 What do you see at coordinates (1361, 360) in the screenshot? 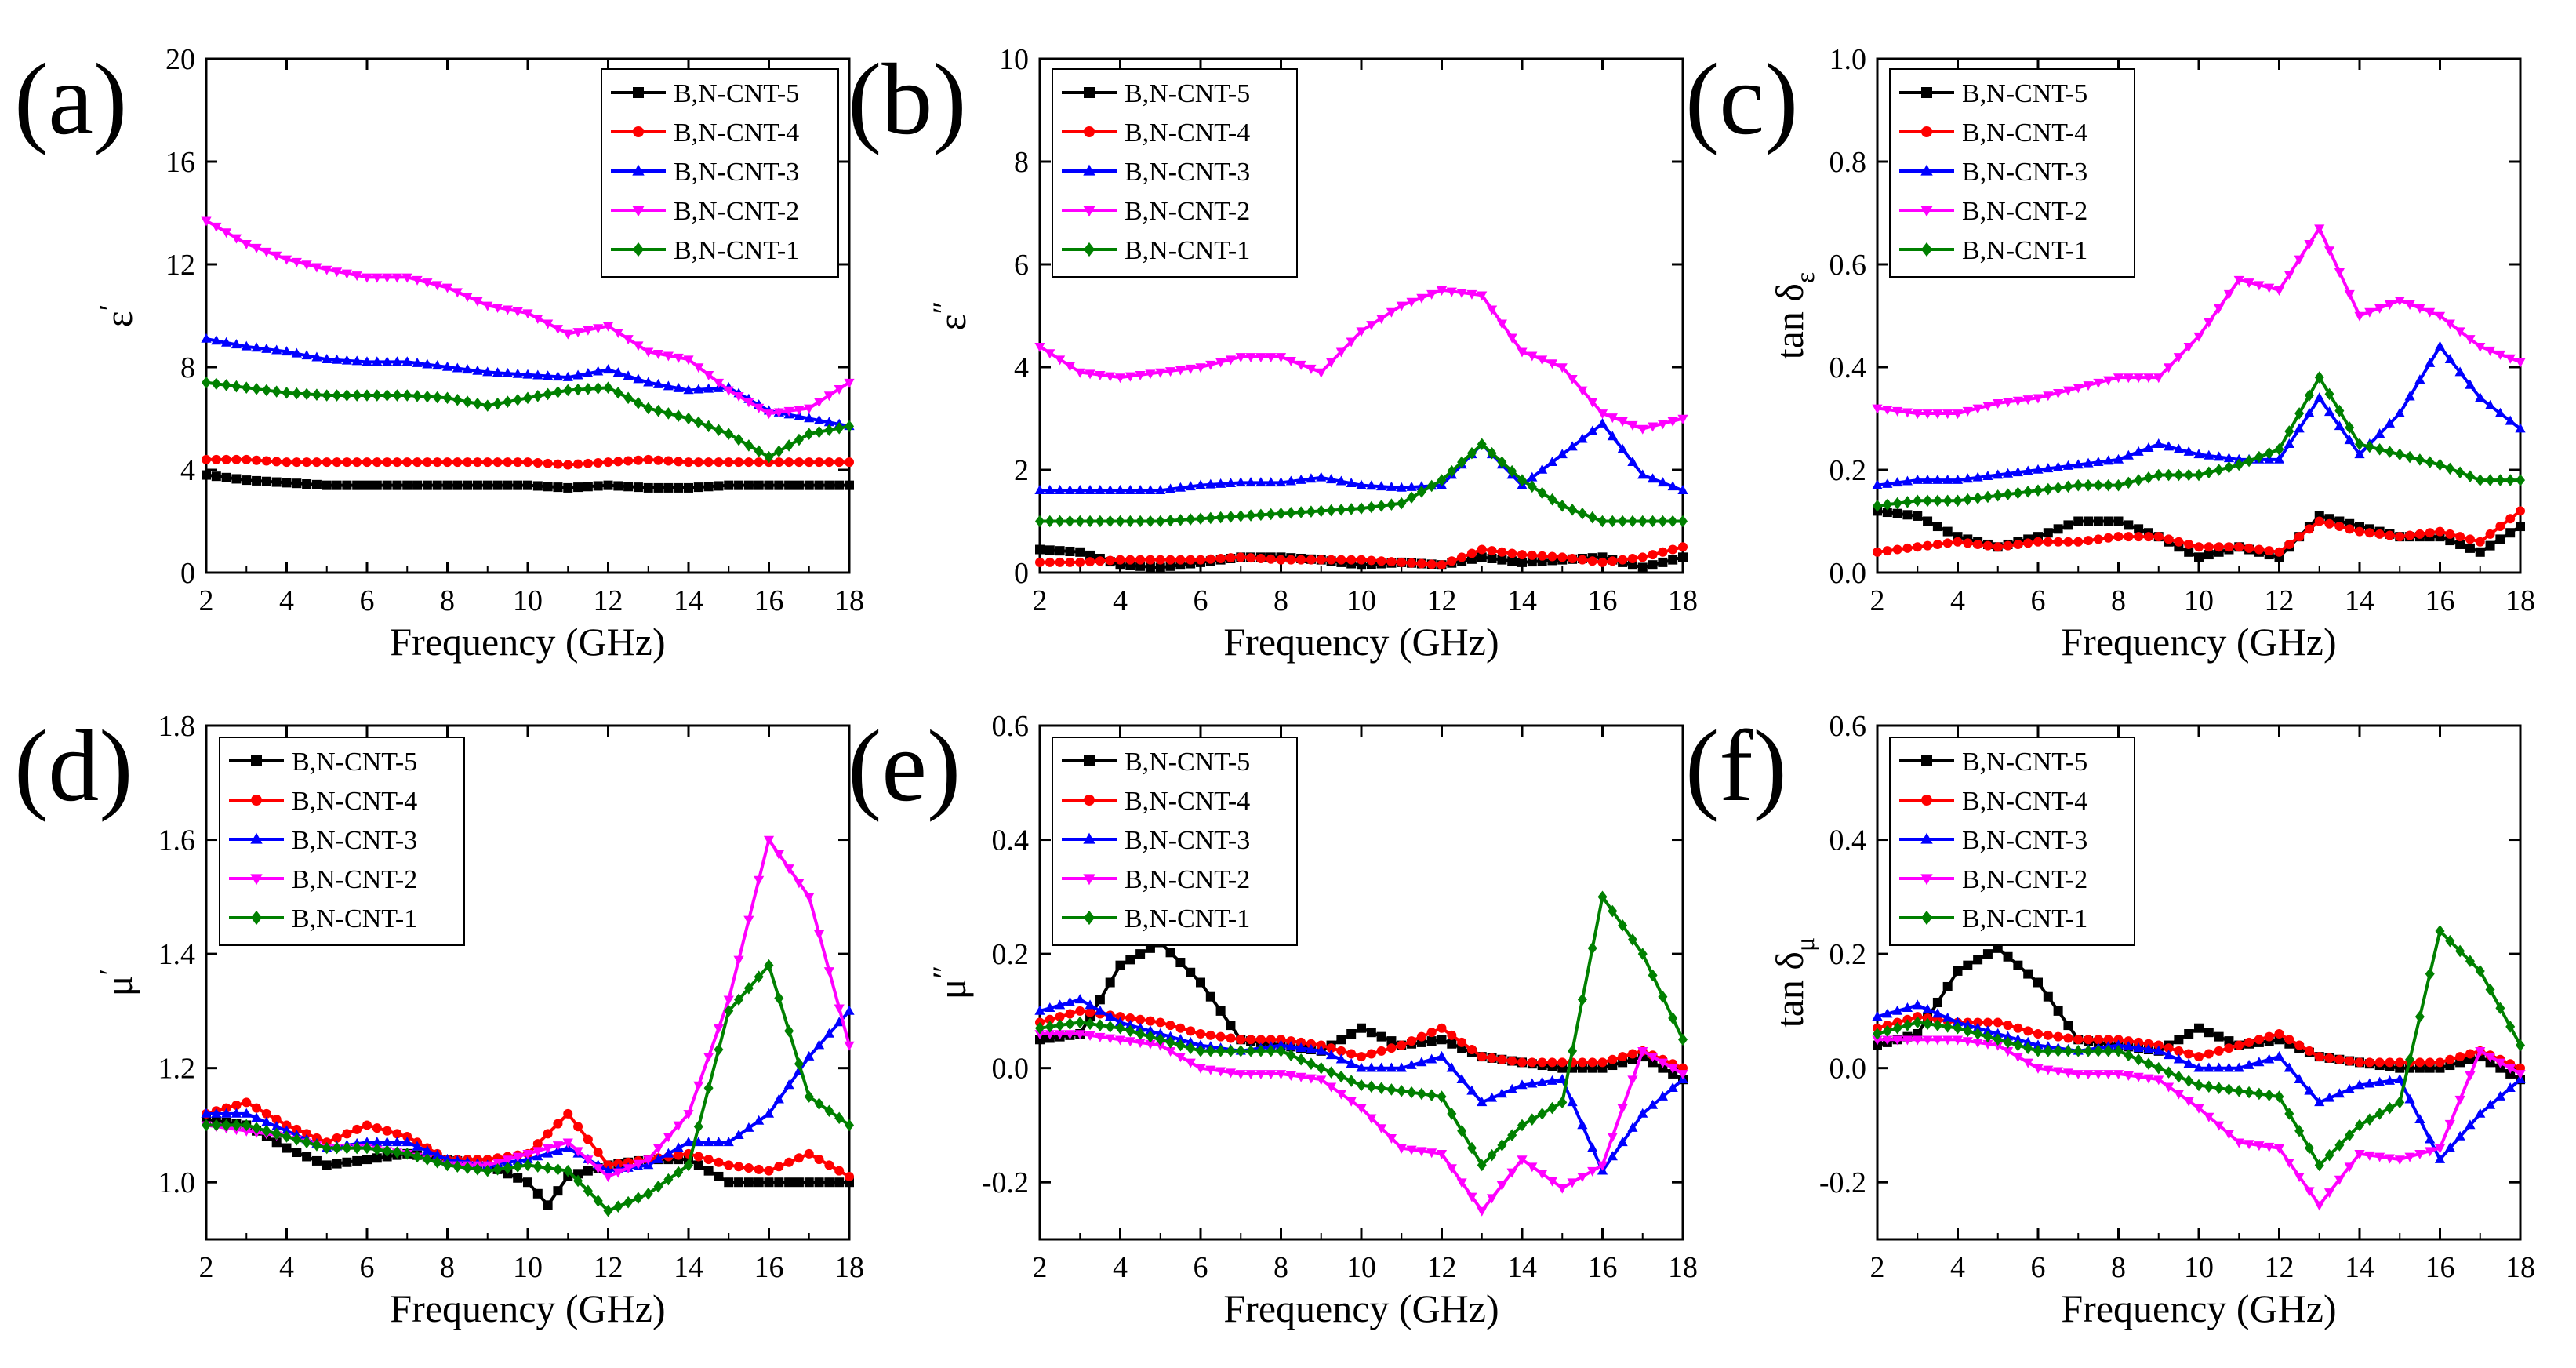
I see `series-B,N-CNT-2` at bounding box center [1361, 360].